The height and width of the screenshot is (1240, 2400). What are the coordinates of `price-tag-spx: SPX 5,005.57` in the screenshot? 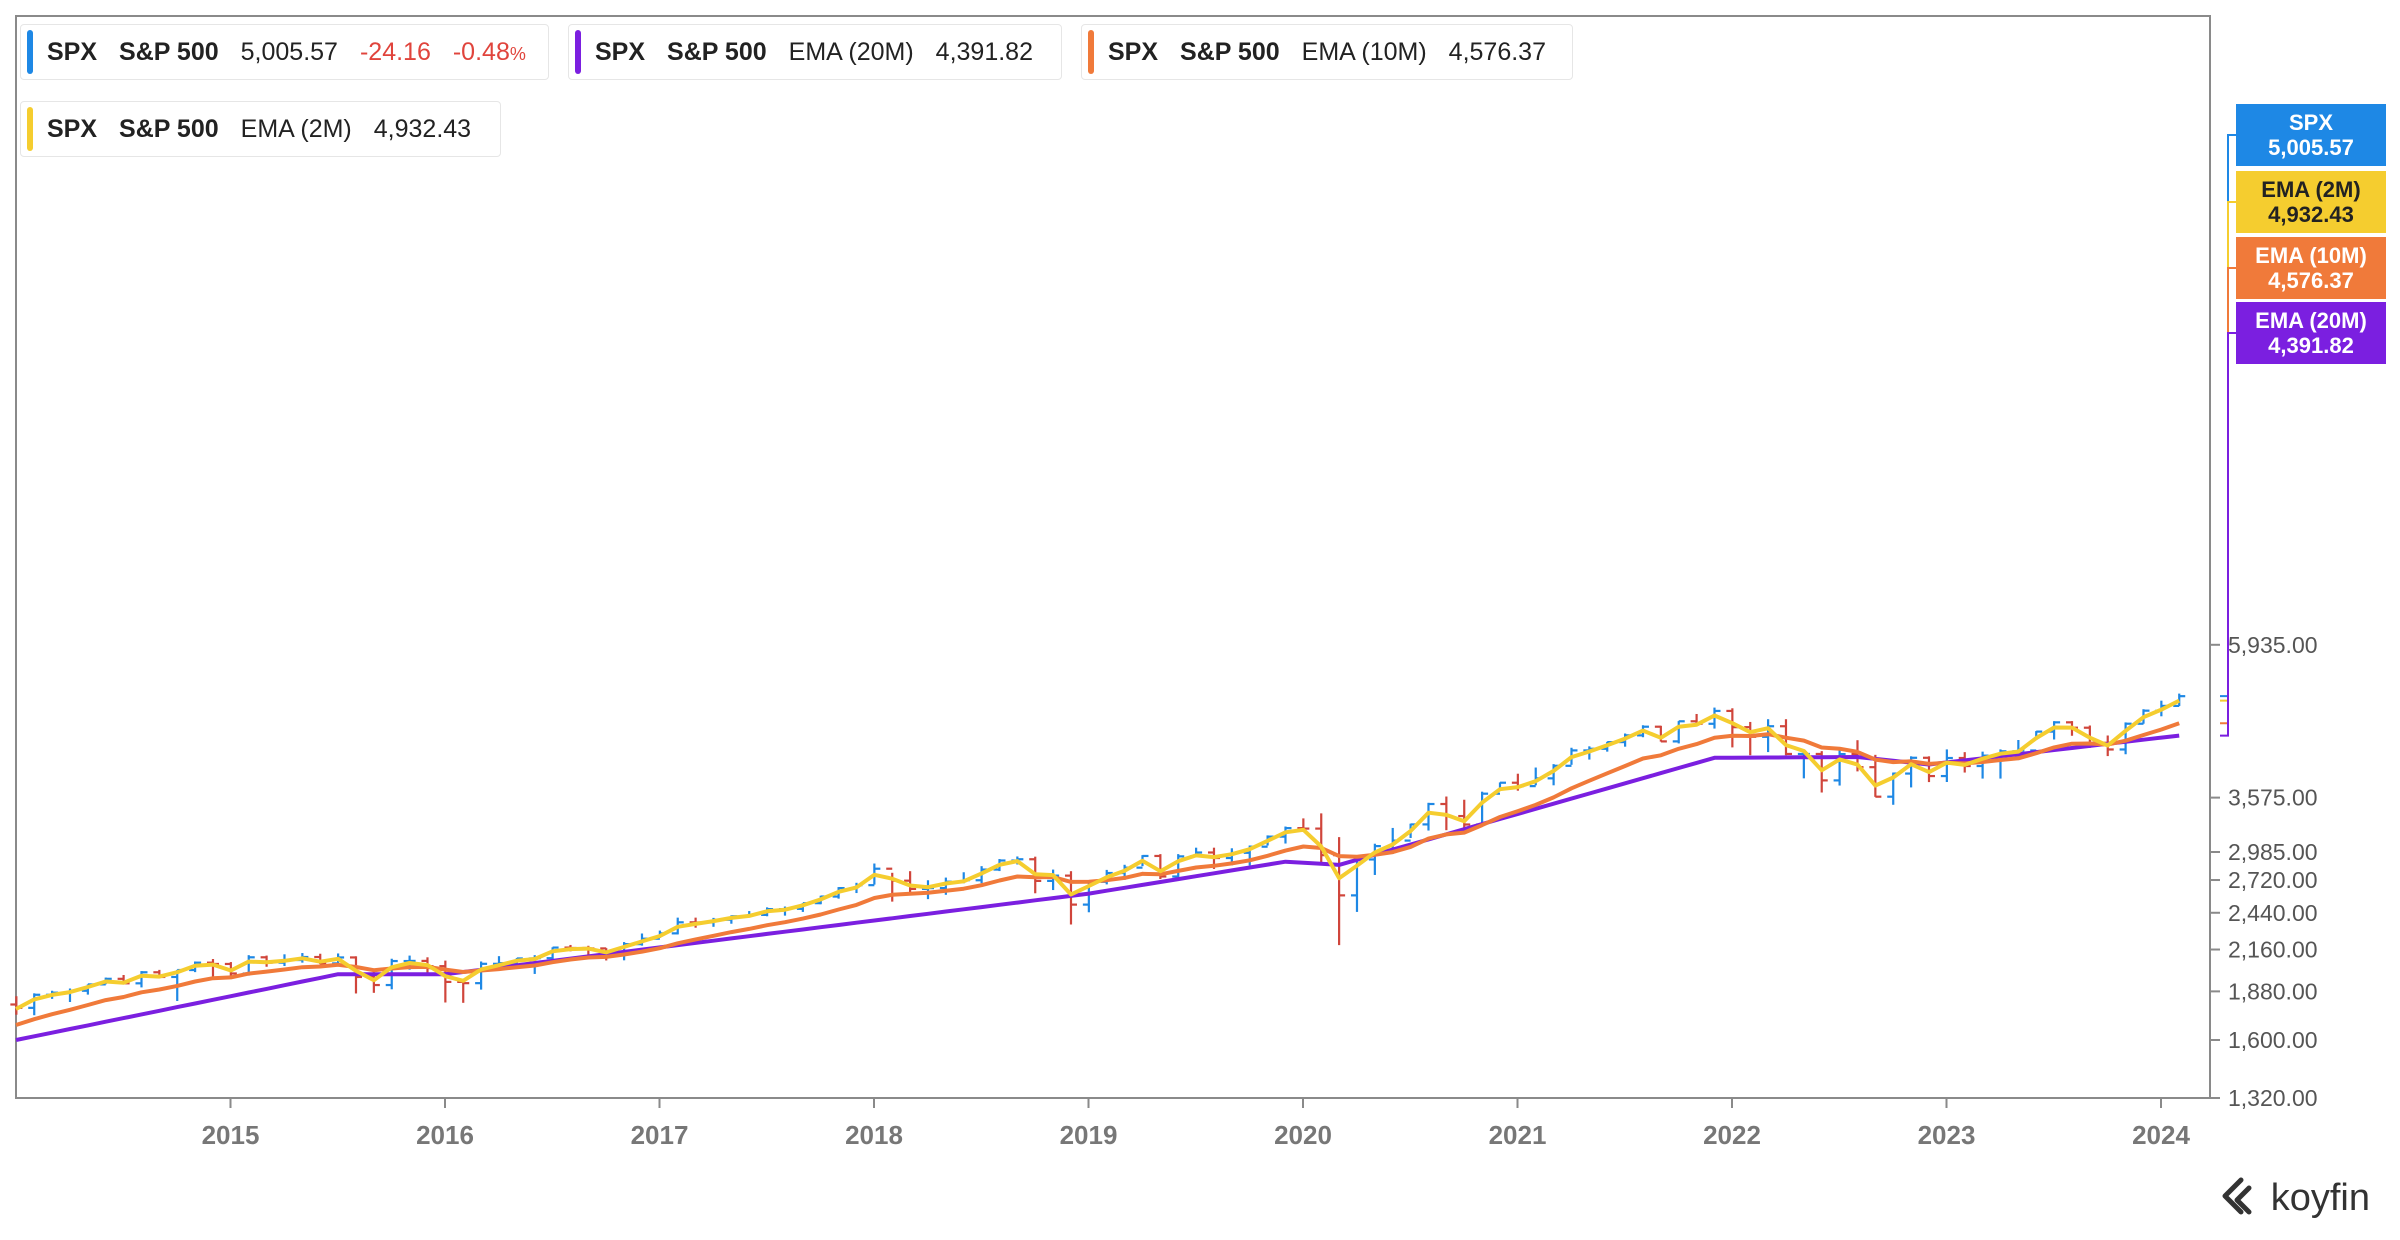 It's located at (2311, 135).